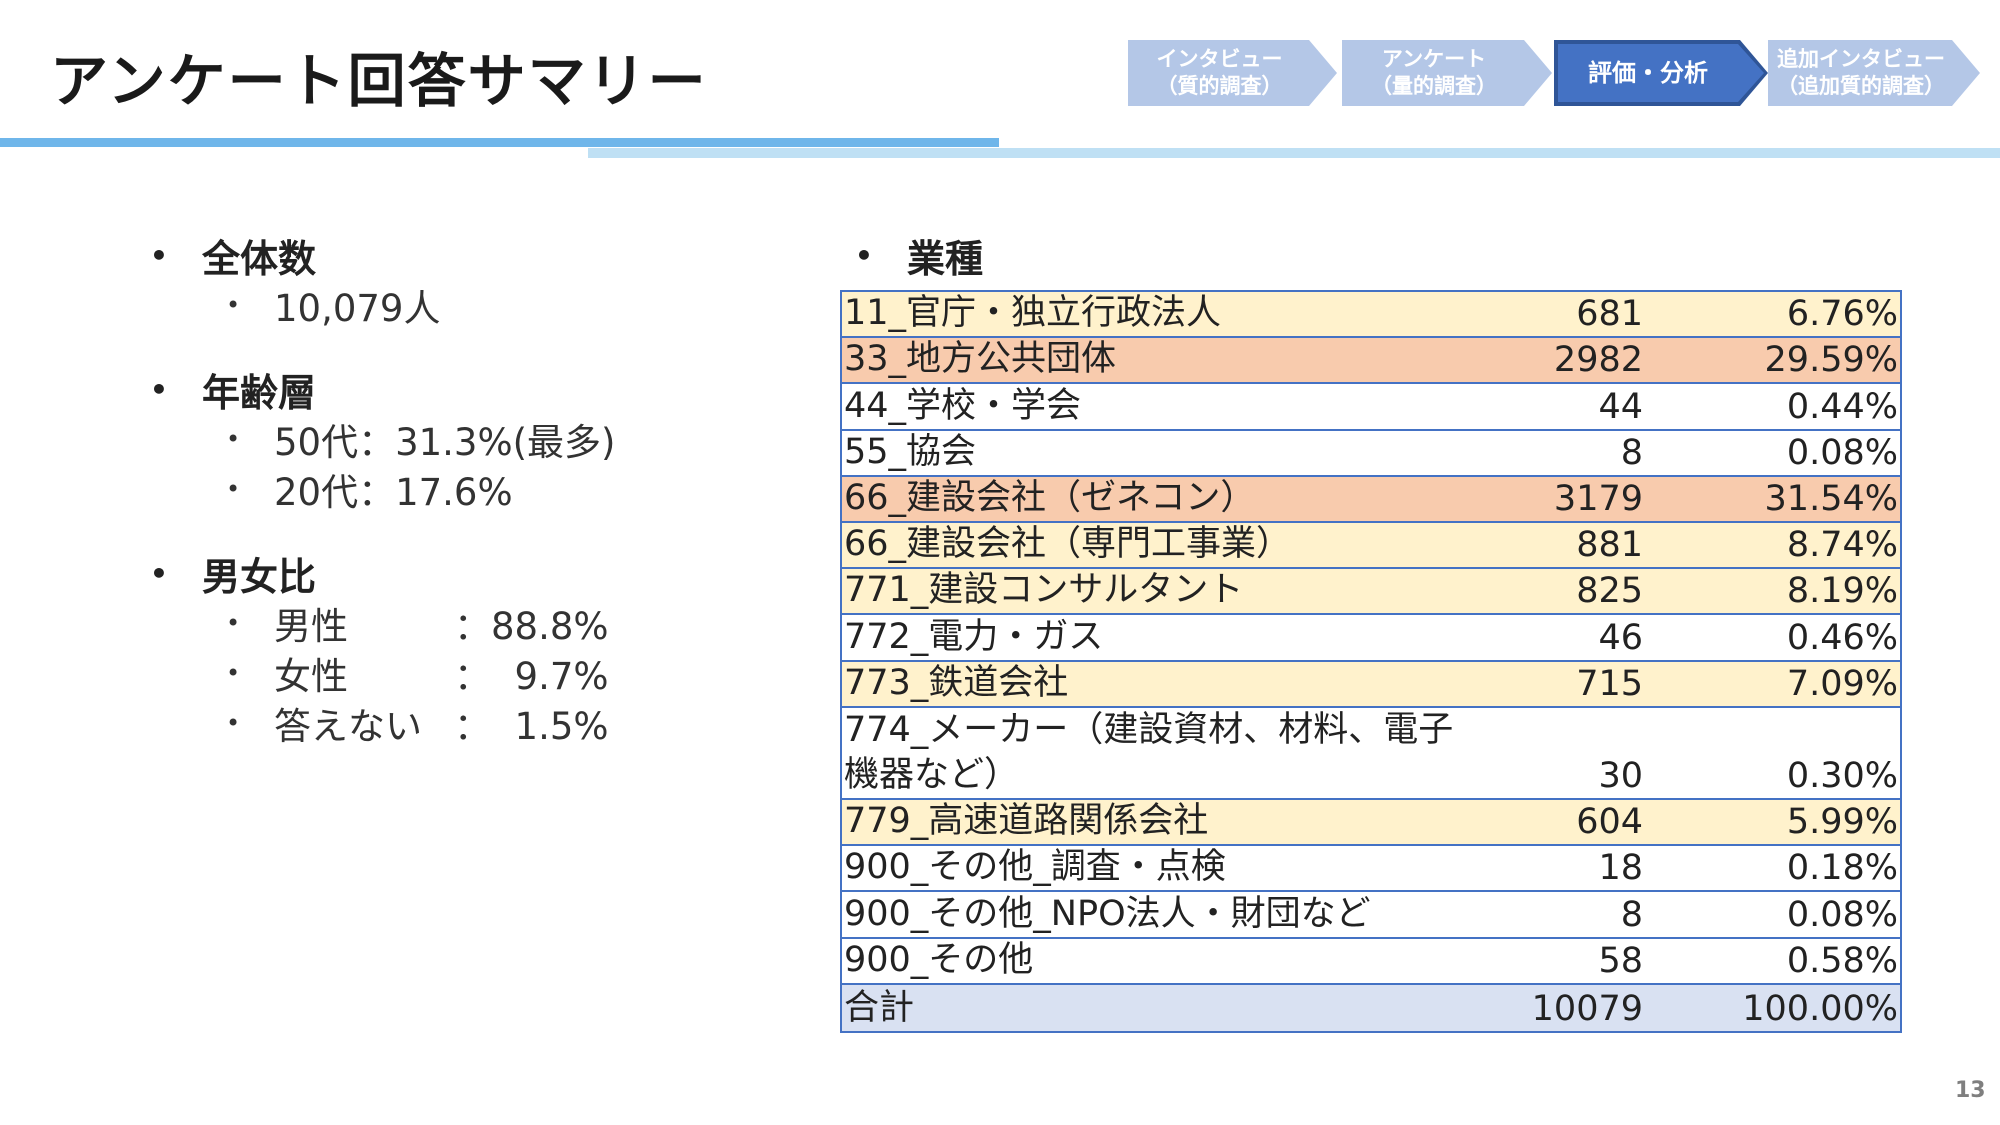  Describe the element at coordinates (1609, 545) in the screenshot. I see `industry-count: 881` at that location.